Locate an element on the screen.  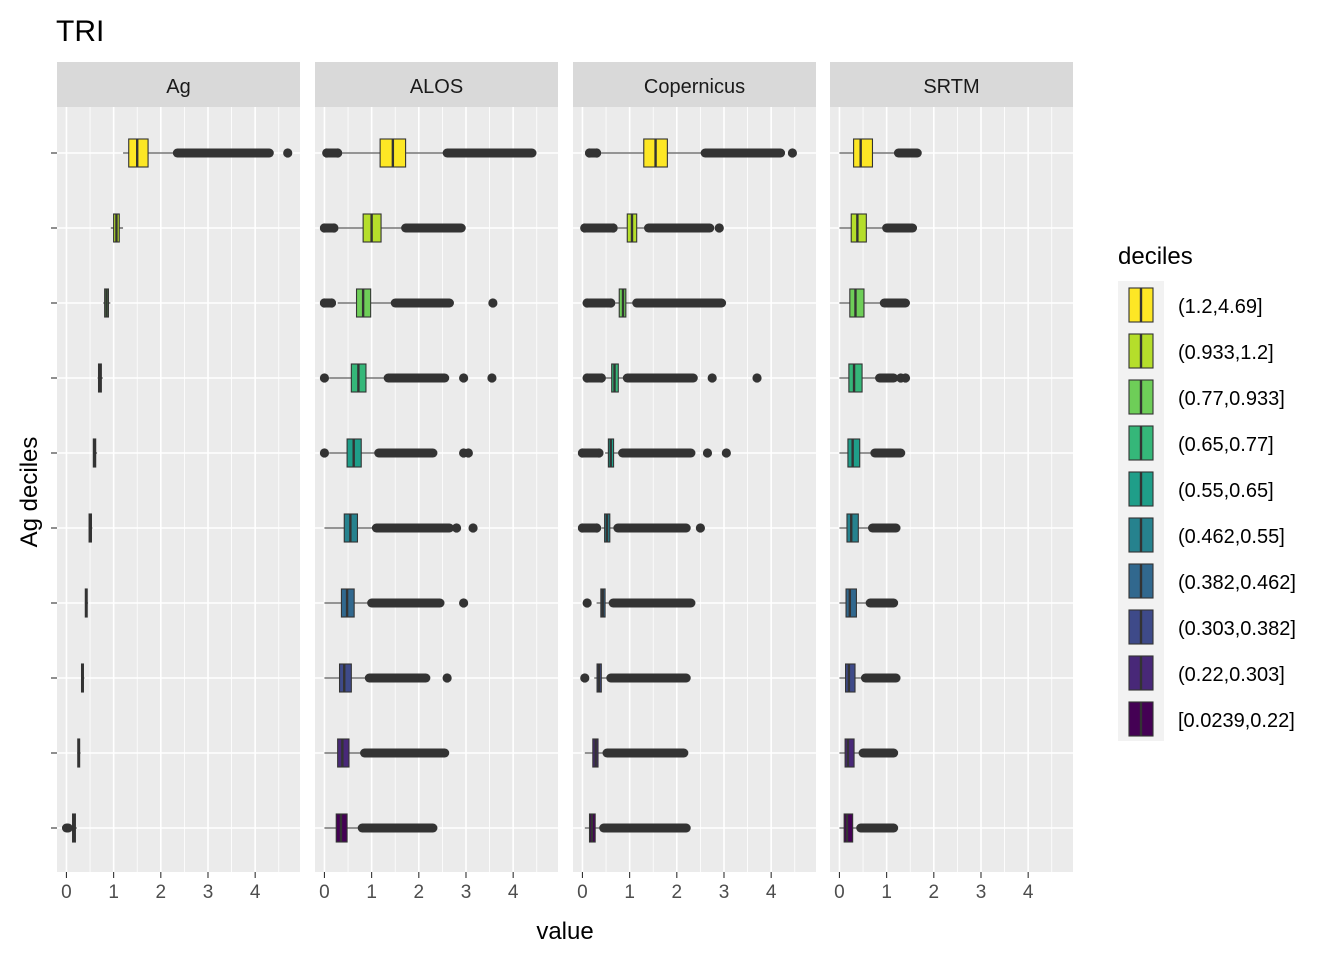
facet-strip-label: ALOS is located at coordinates (436, 87).